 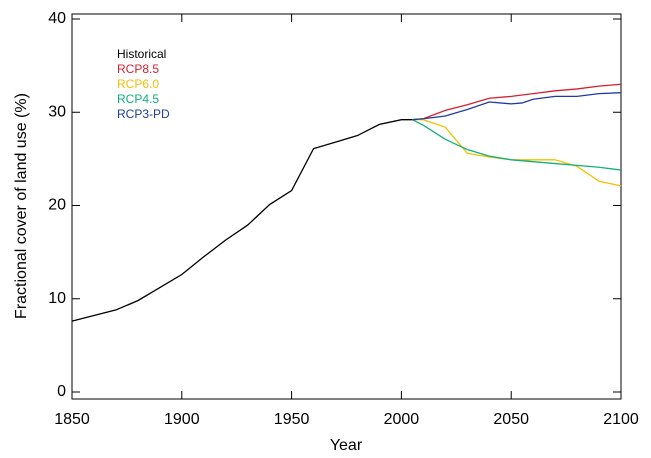 I want to click on x-tick-label: 2100, so click(x=621, y=419).